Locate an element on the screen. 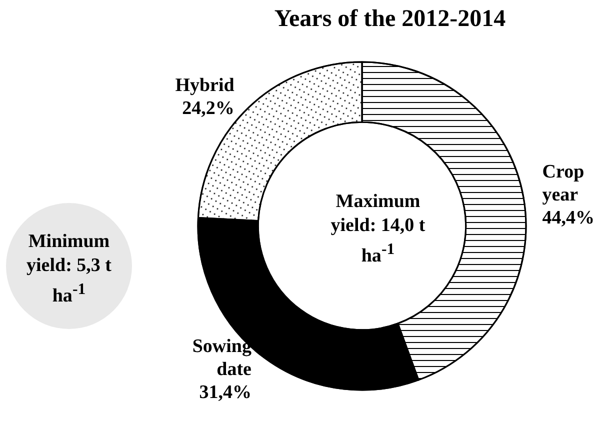 The width and height of the screenshot is (608, 424). slice-label: Sowing date is located at coordinates (222, 358).